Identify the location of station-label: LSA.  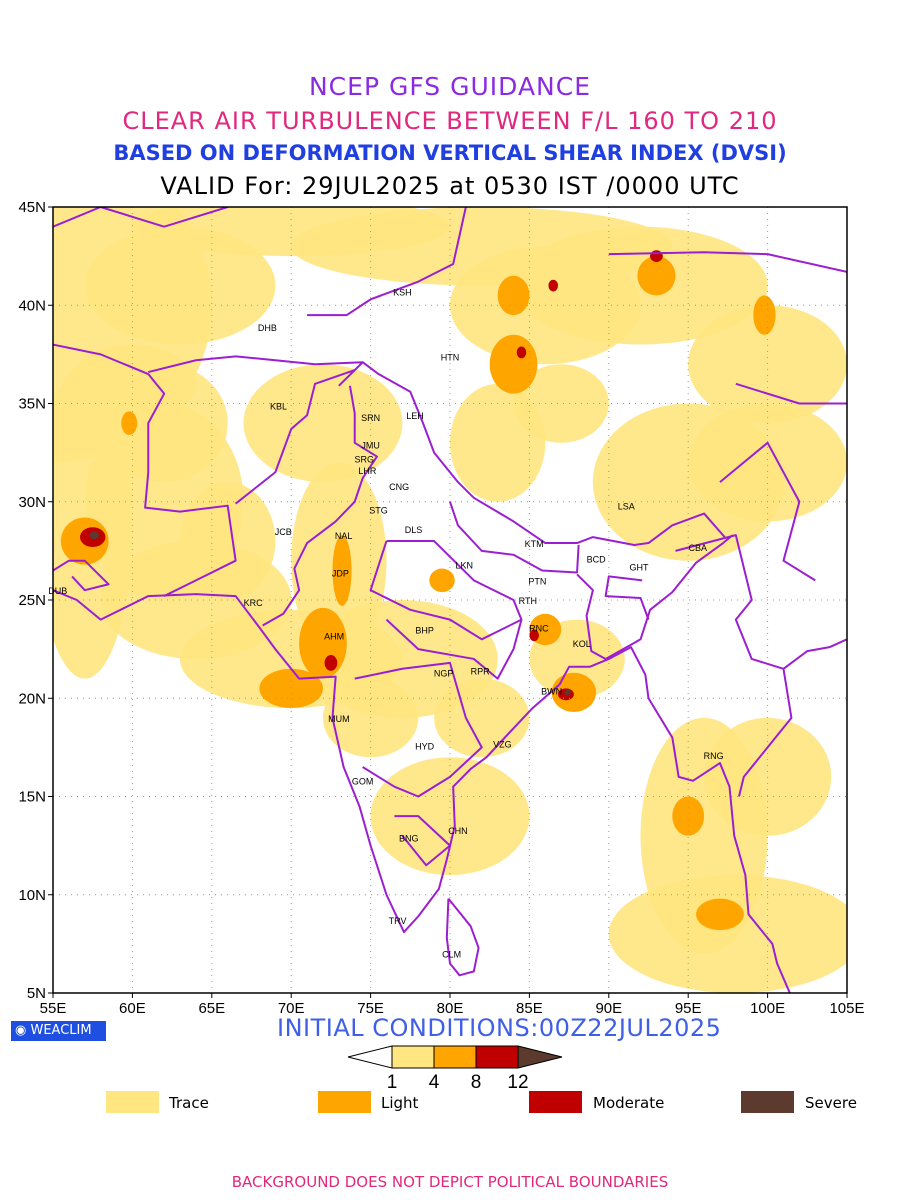
(626, 507).